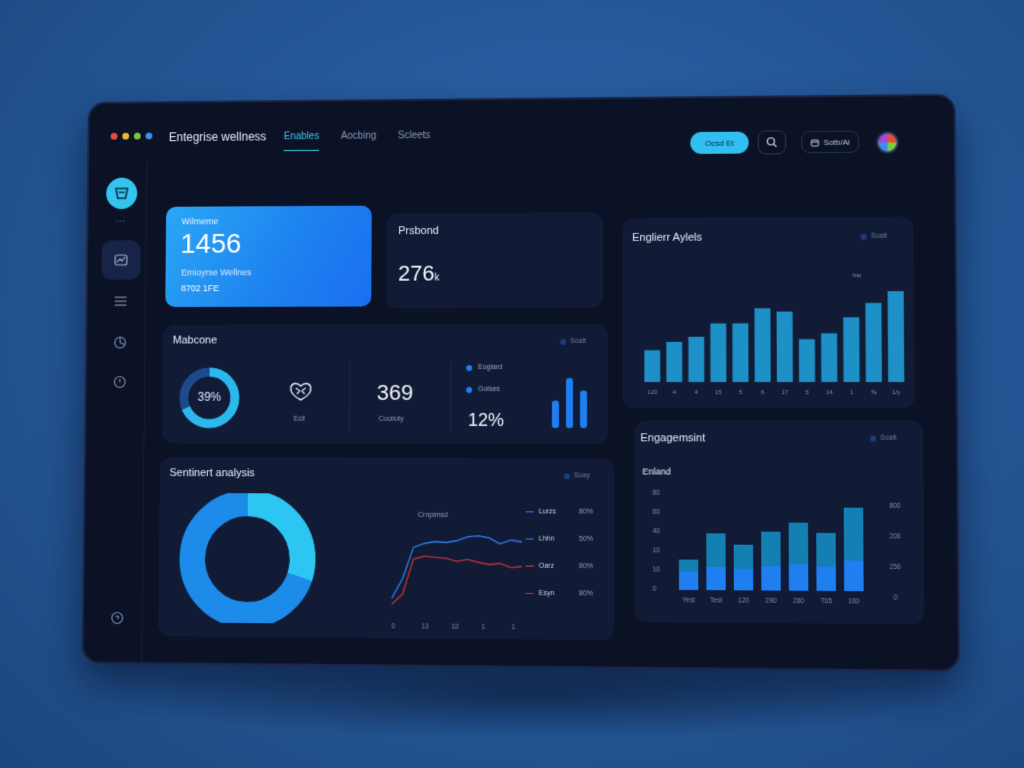 The width and height of the screenshot is (1024, 768). I want to click on engagement-analysis-chart: 120 4 4 15 5 6 17 5 14 1 Te 1/y, so click(769, 338).